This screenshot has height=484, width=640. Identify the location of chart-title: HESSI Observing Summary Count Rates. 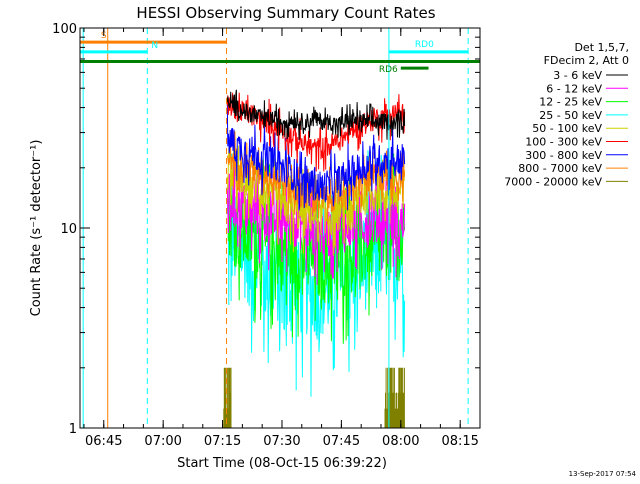
(285, 13).